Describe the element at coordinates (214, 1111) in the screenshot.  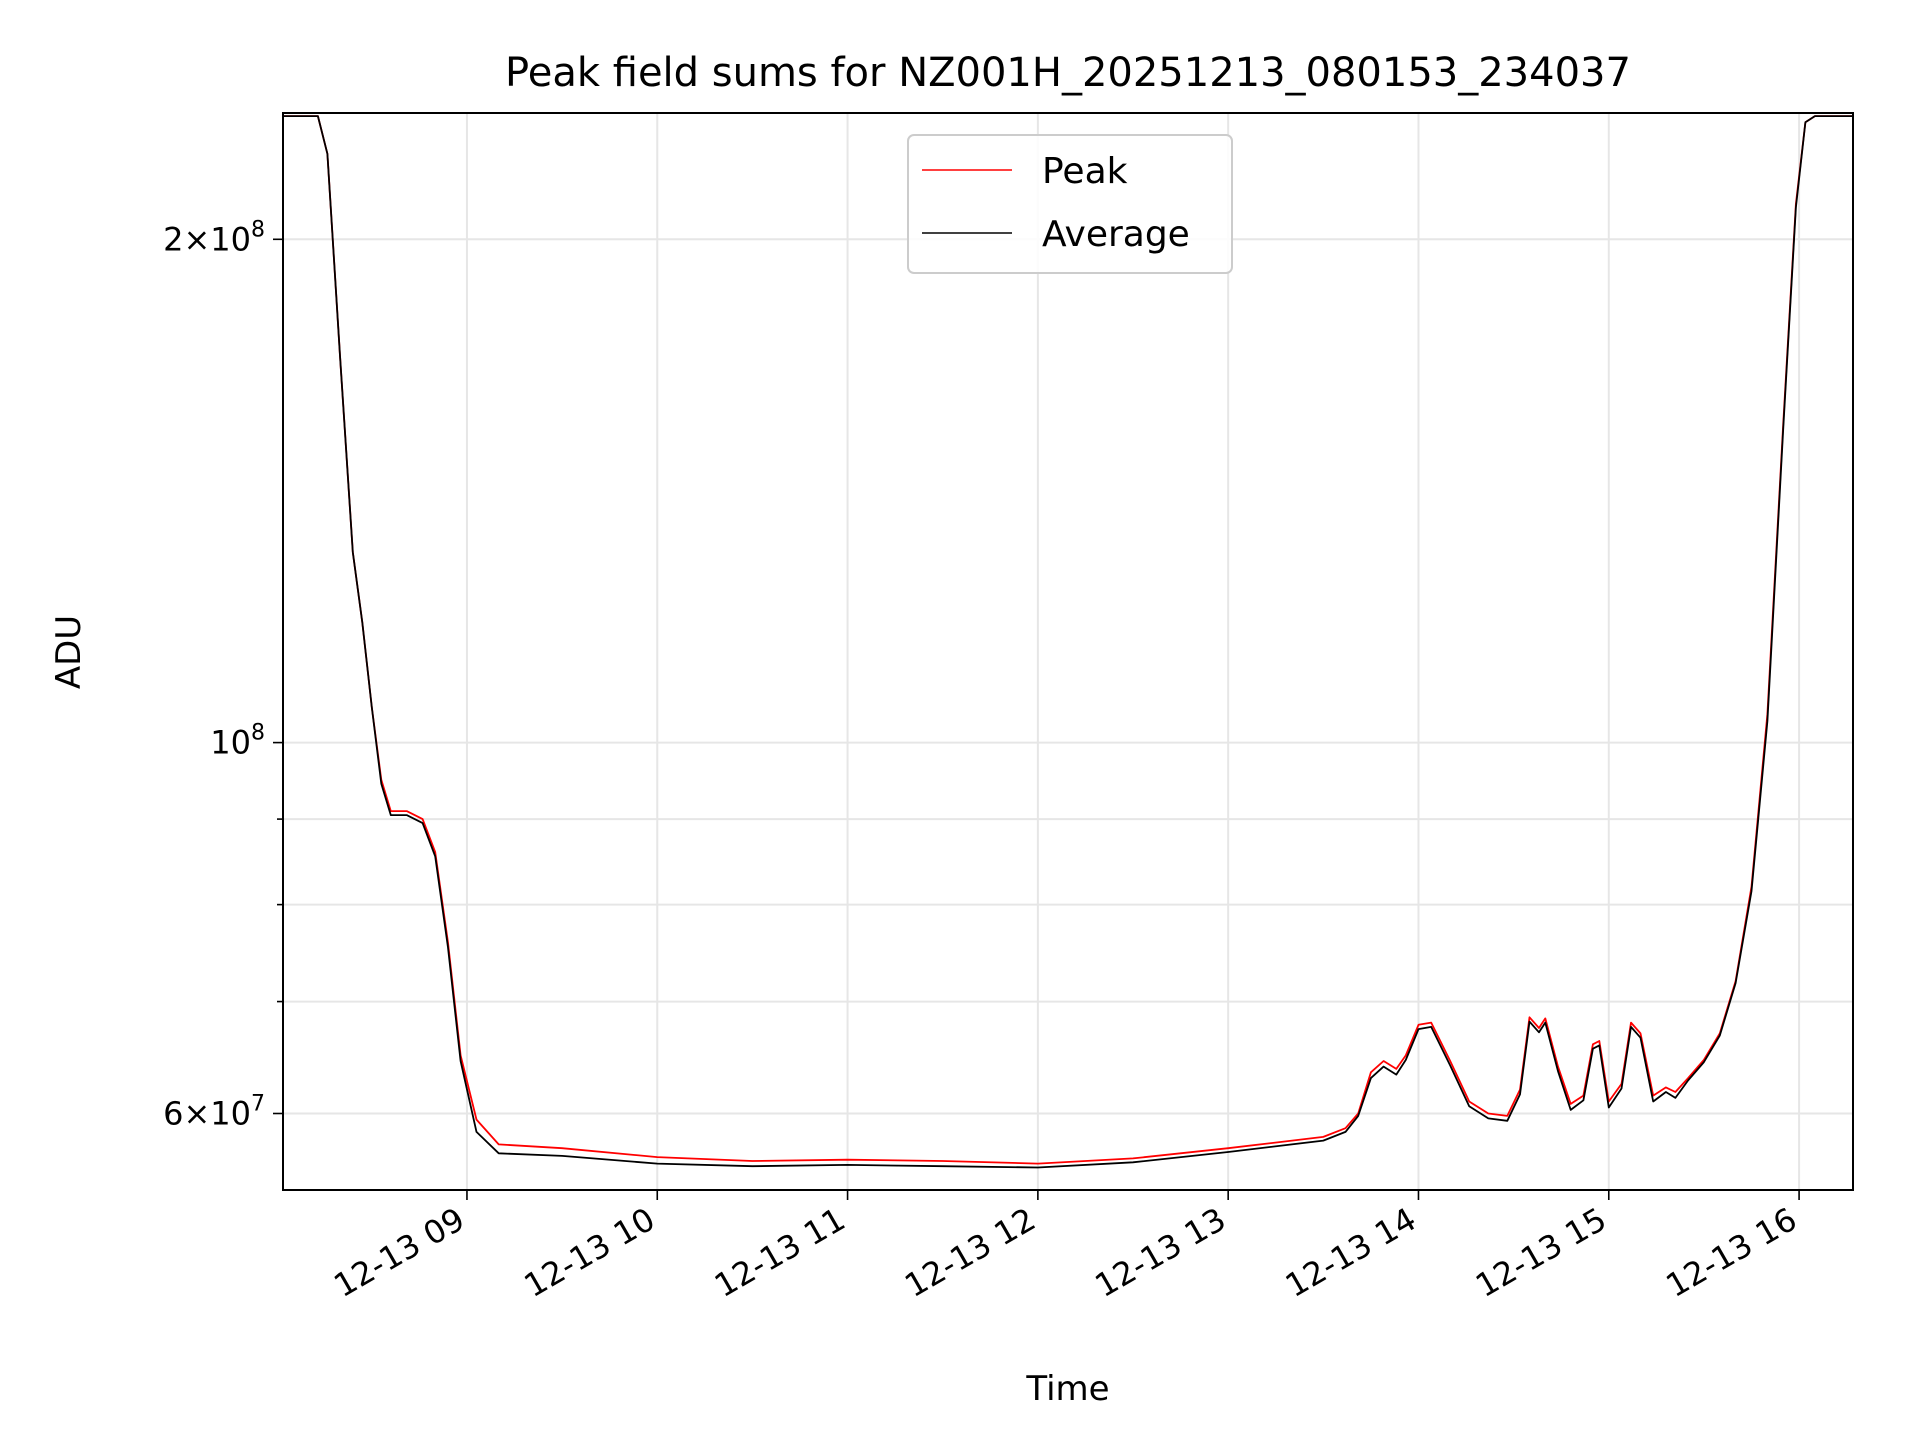
I see `y-tick-label: 6×107` at that location.